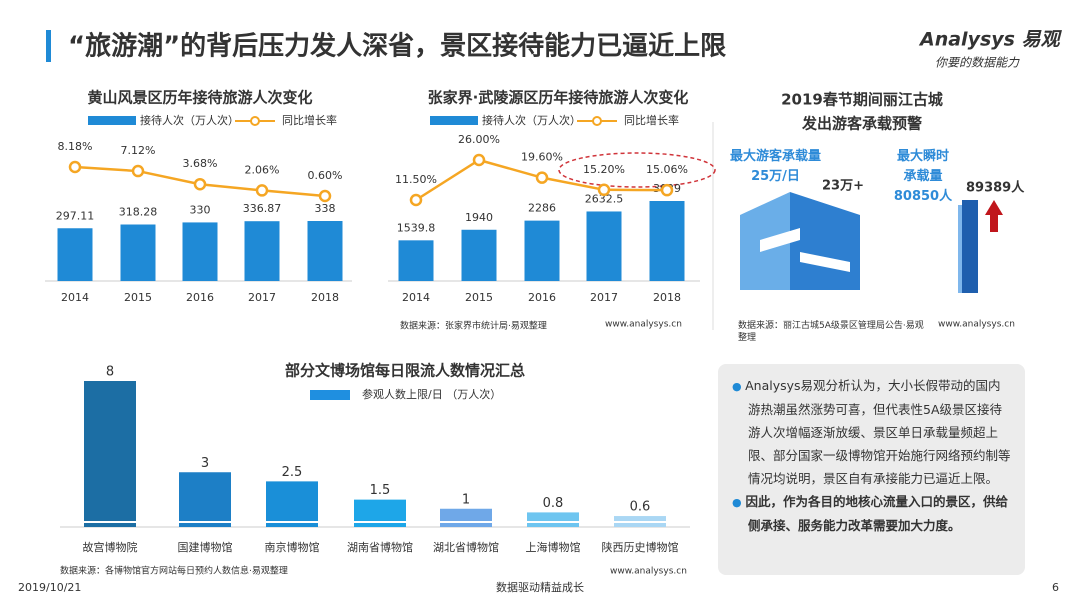 The width and height of the screenshot is (1080, 608). I want to click on logo-slogan: 你要的数据能力, so click(977, 63).